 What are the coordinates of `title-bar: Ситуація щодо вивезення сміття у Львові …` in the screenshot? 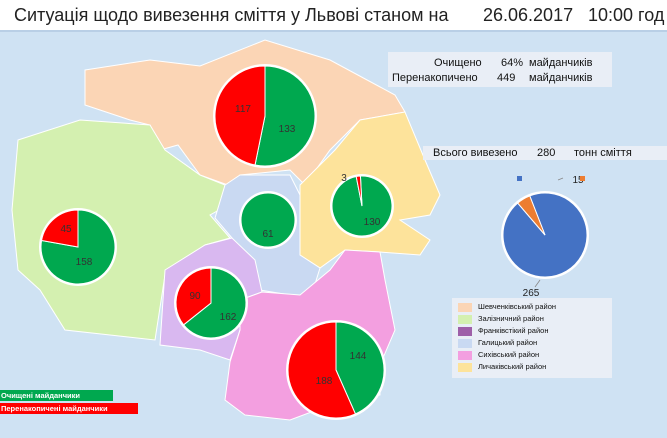 It's located at (333, 16).